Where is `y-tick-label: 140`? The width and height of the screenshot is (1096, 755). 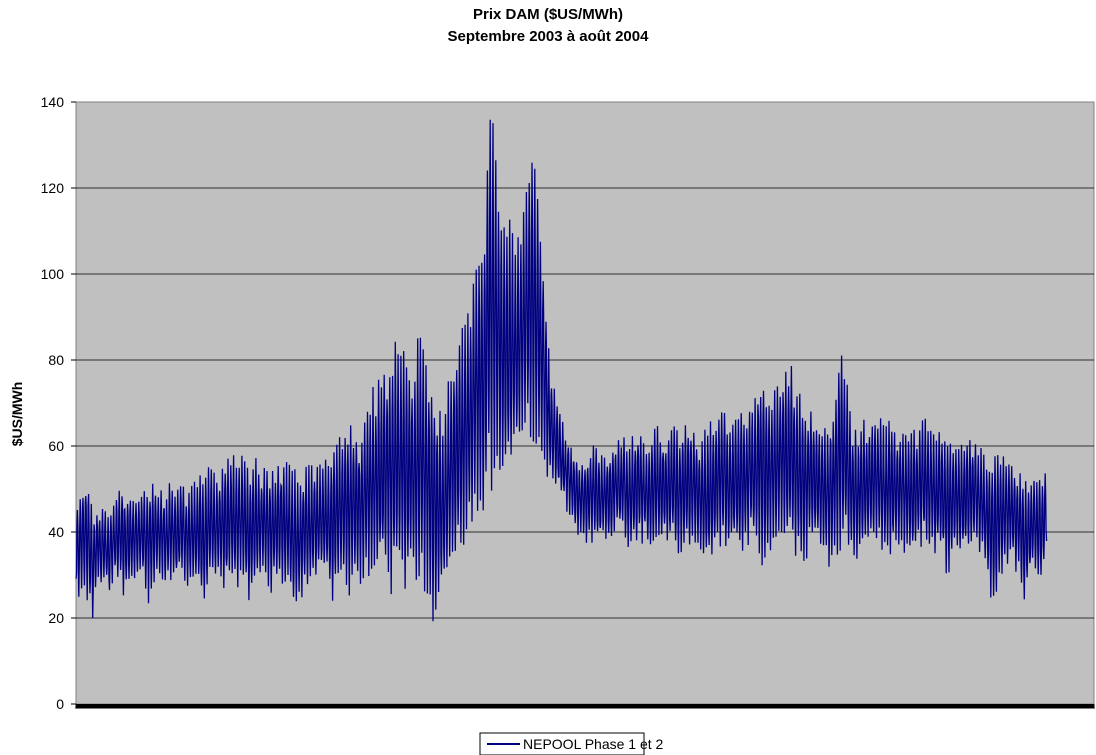 y-tick-label: 140 is located at coordinates (53, 102).